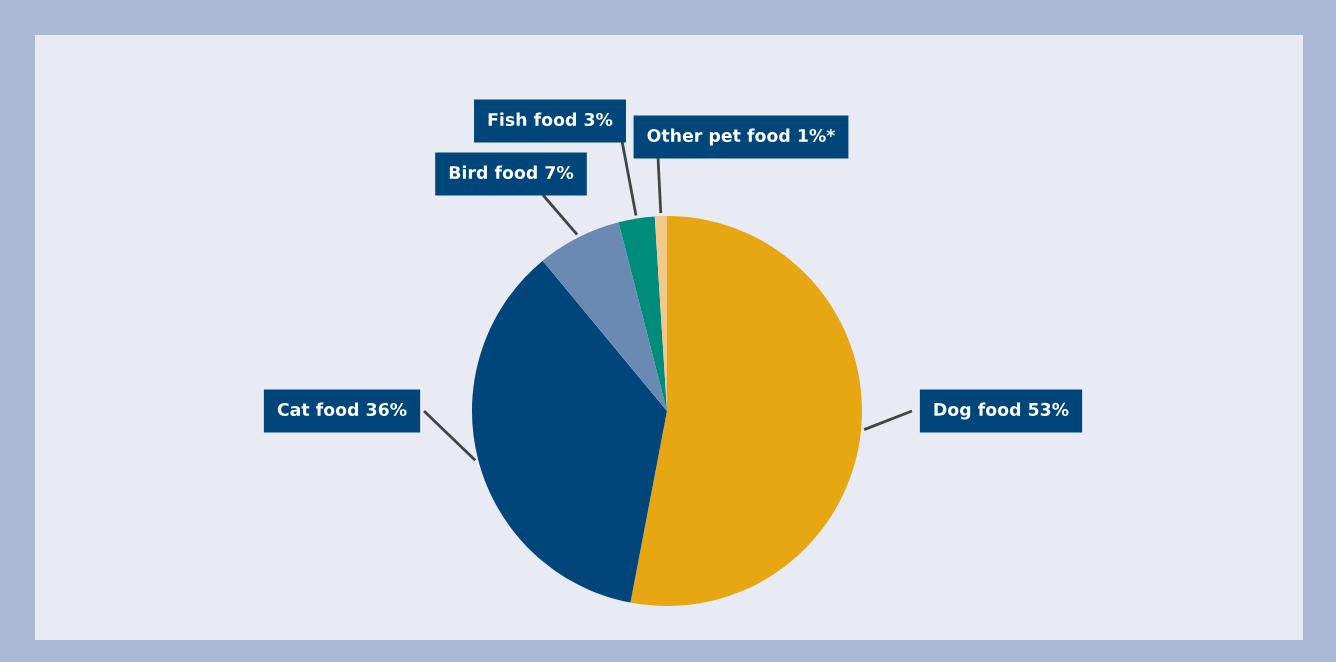 The height and width of the screenshot is (662, 1336). What do you see at coordinates (511, 172) in the screenshot?
I see `slice-label: Bird food 7%` at bounding box center [511, 172].